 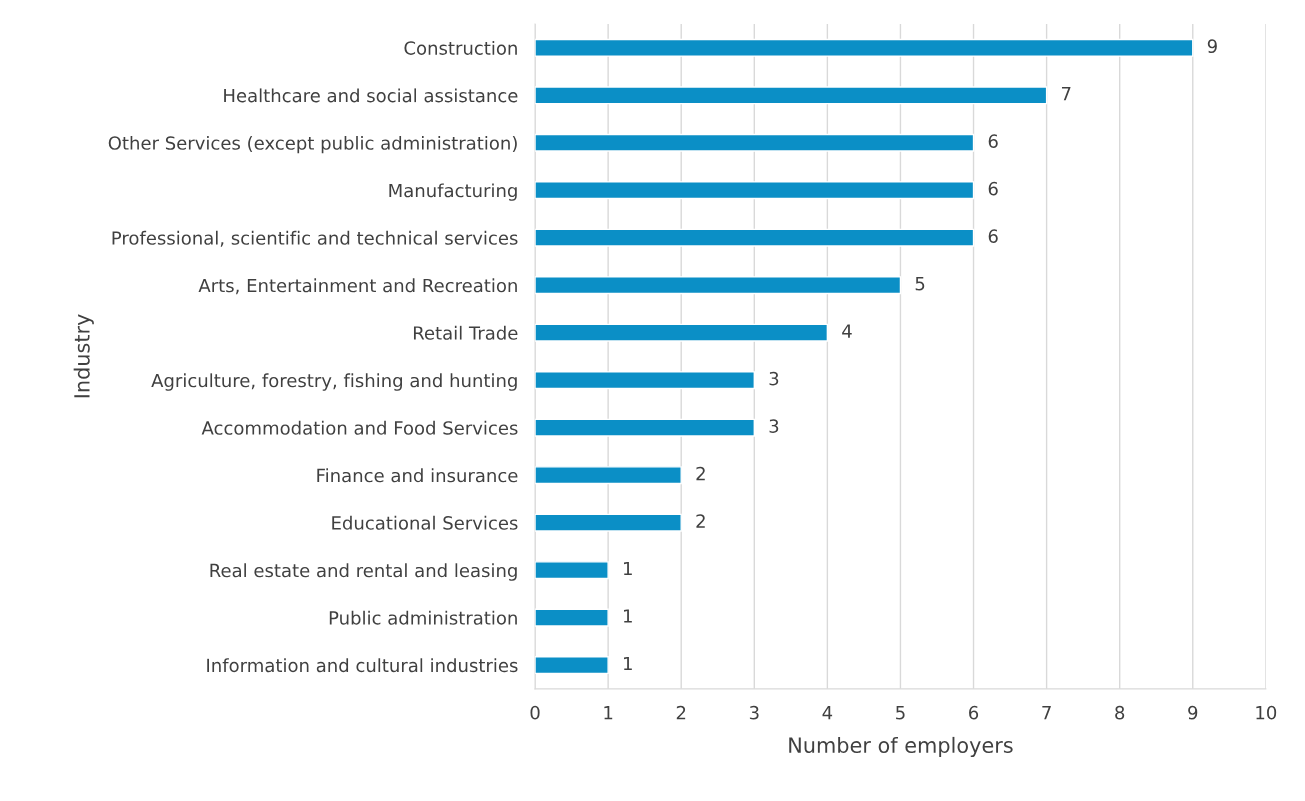 What do you see at coordinates (453, 192) in the screenshot?
I see `y-tick-label: Manufacturing` at bounding box center [453, 192].